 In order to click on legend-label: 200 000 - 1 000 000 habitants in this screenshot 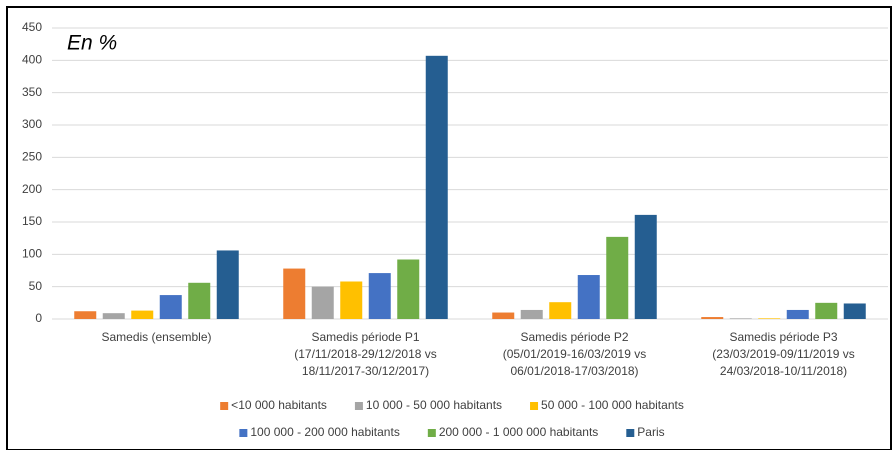, I will do `click(518, 432)`.